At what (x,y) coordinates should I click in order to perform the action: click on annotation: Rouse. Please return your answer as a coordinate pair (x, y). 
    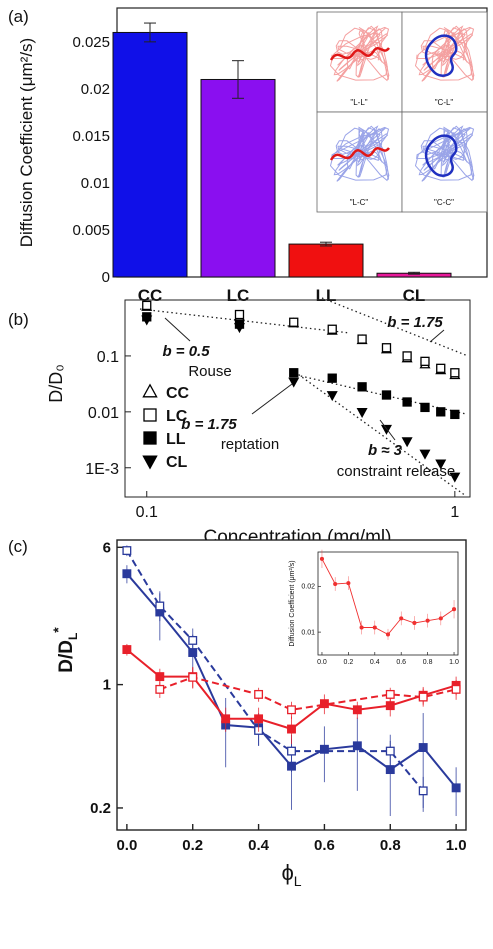
    Looking at the image, I should click on (209, 371).